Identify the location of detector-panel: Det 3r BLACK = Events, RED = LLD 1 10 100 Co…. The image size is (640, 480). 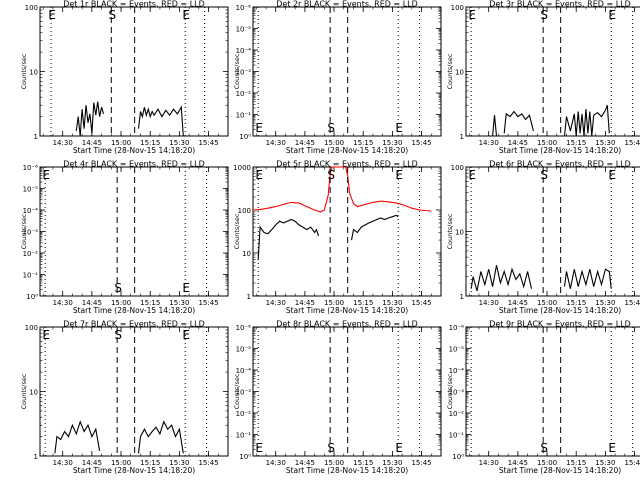
(543, 77).